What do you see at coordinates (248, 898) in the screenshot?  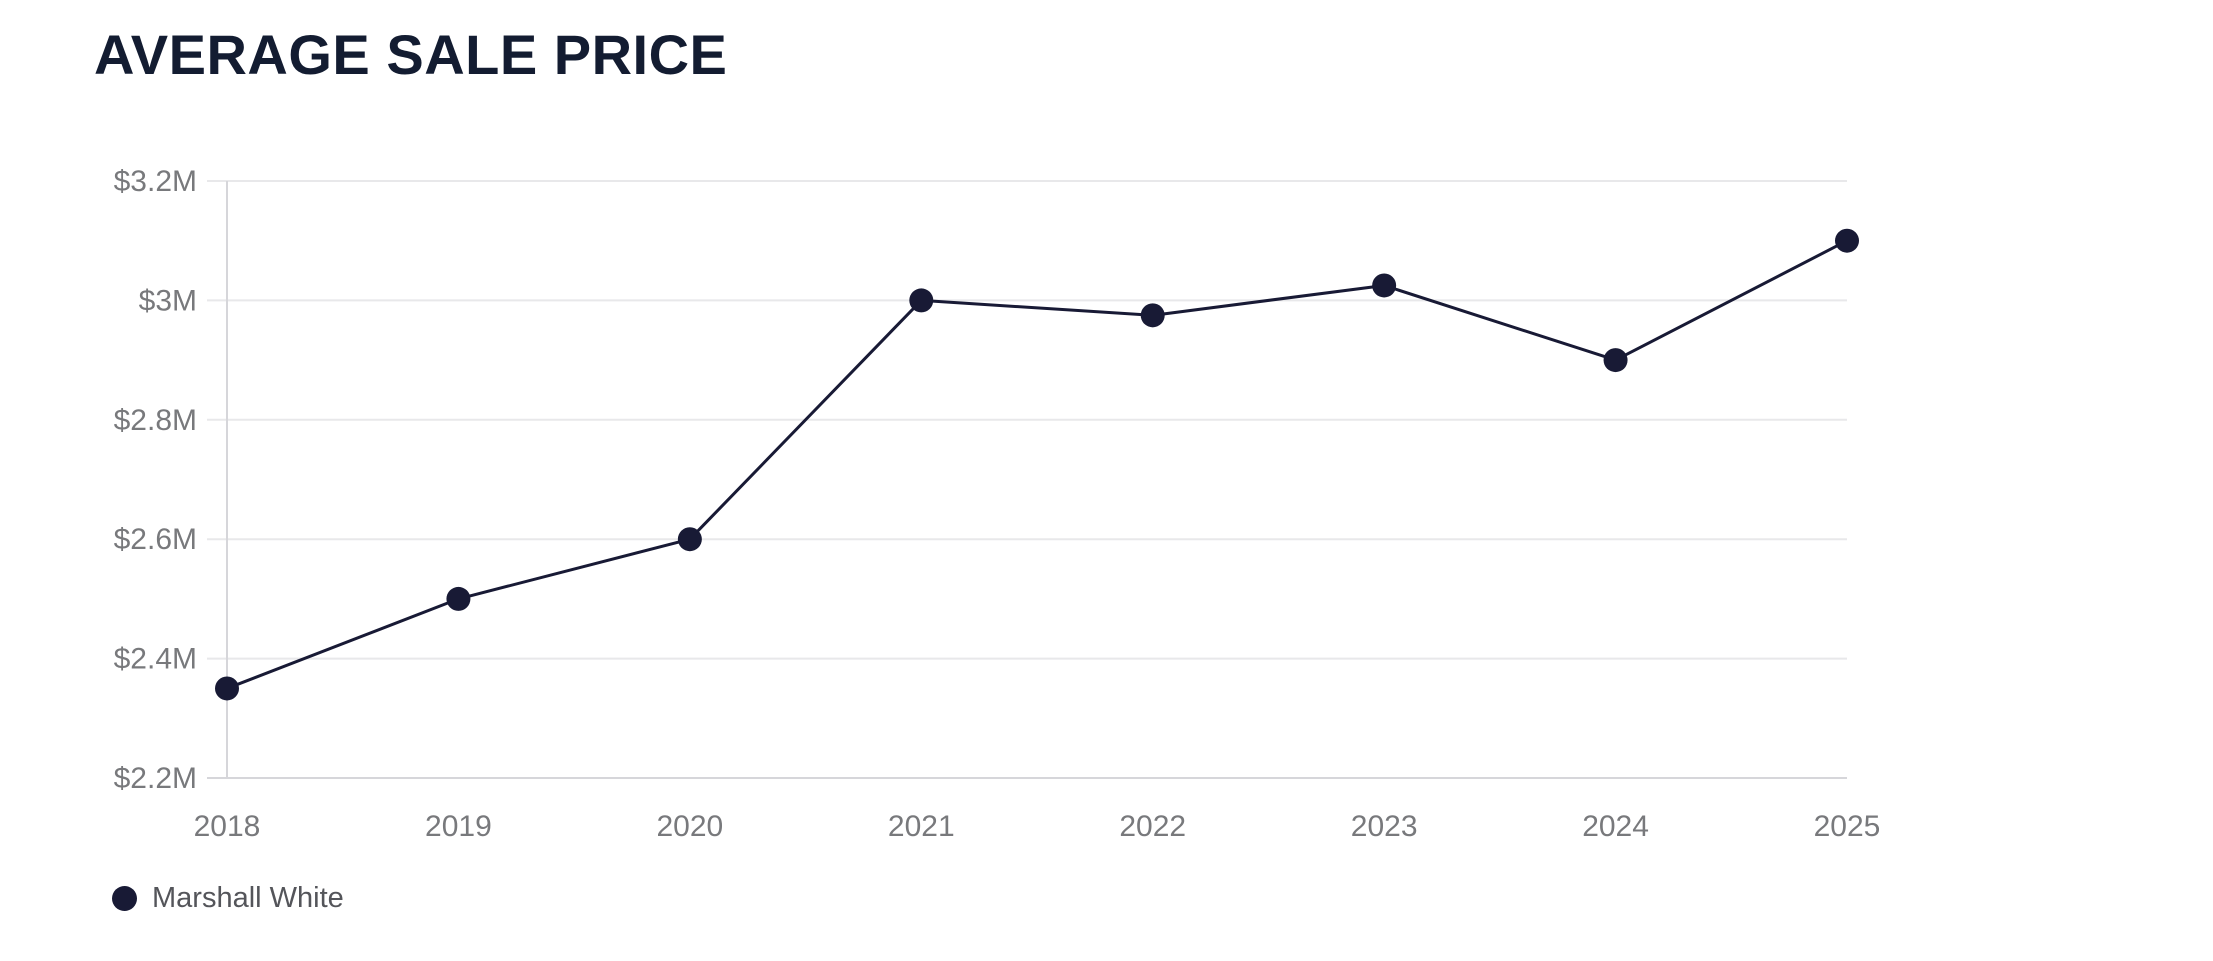 I see `legend-series-label: Marshall White` at bounding box center [248, 898].